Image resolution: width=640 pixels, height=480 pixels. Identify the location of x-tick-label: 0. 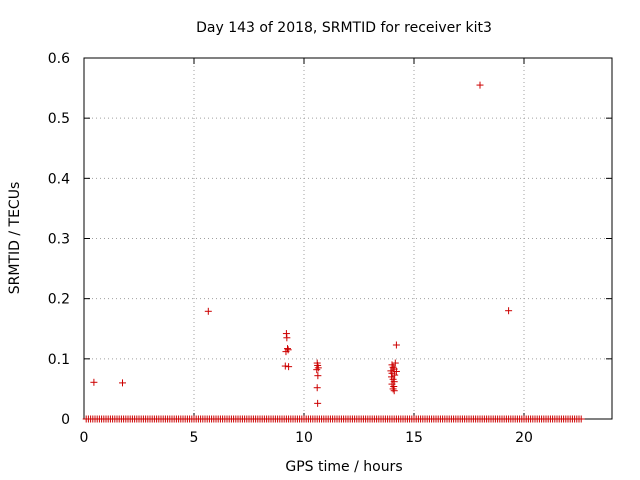
(84, 438).